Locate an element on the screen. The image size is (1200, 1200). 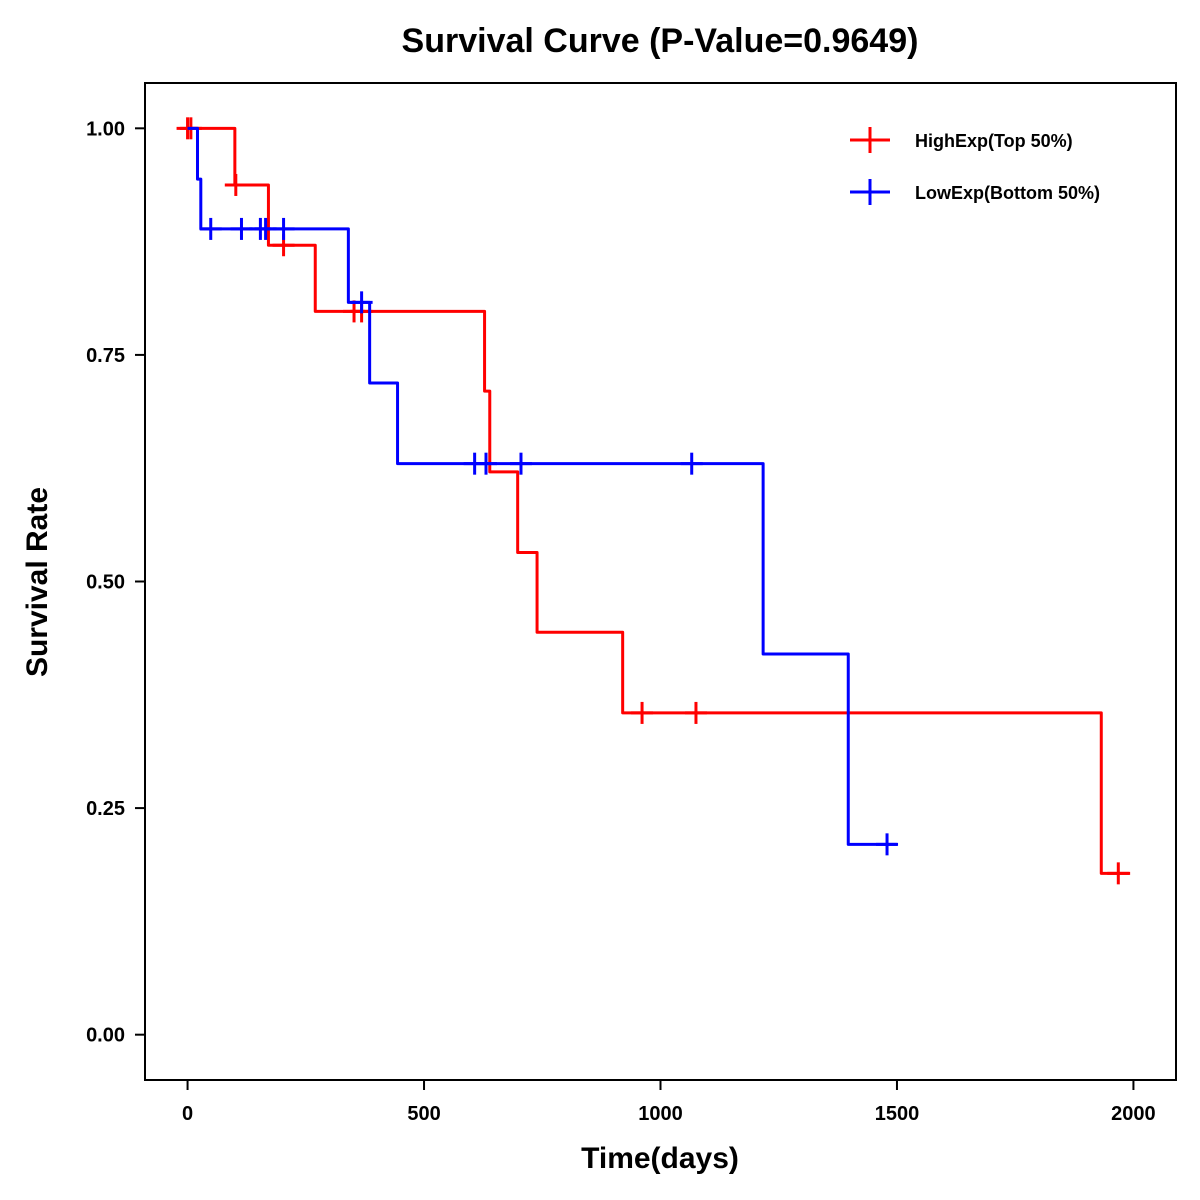
y-axis-title: Survival Rate is located at coordinates (37, 582).